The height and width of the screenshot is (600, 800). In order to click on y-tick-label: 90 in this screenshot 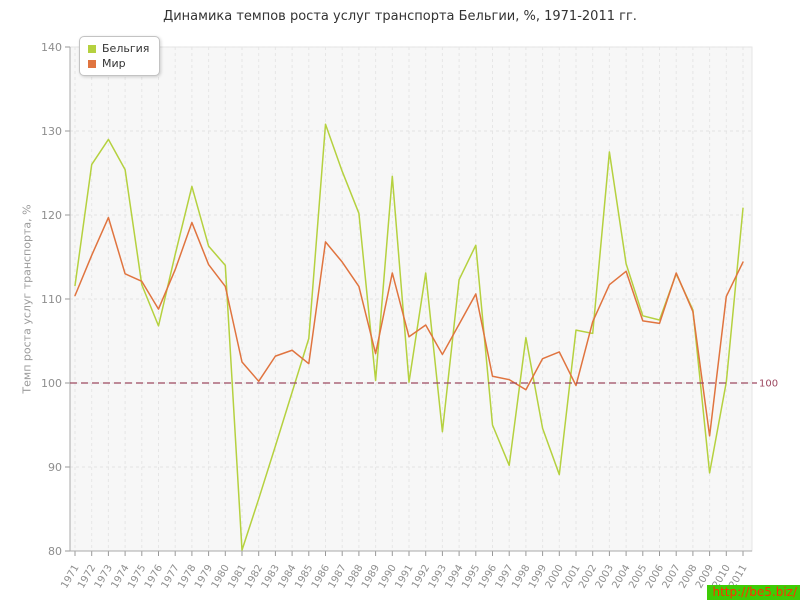, I will do `click(55, 467)`.